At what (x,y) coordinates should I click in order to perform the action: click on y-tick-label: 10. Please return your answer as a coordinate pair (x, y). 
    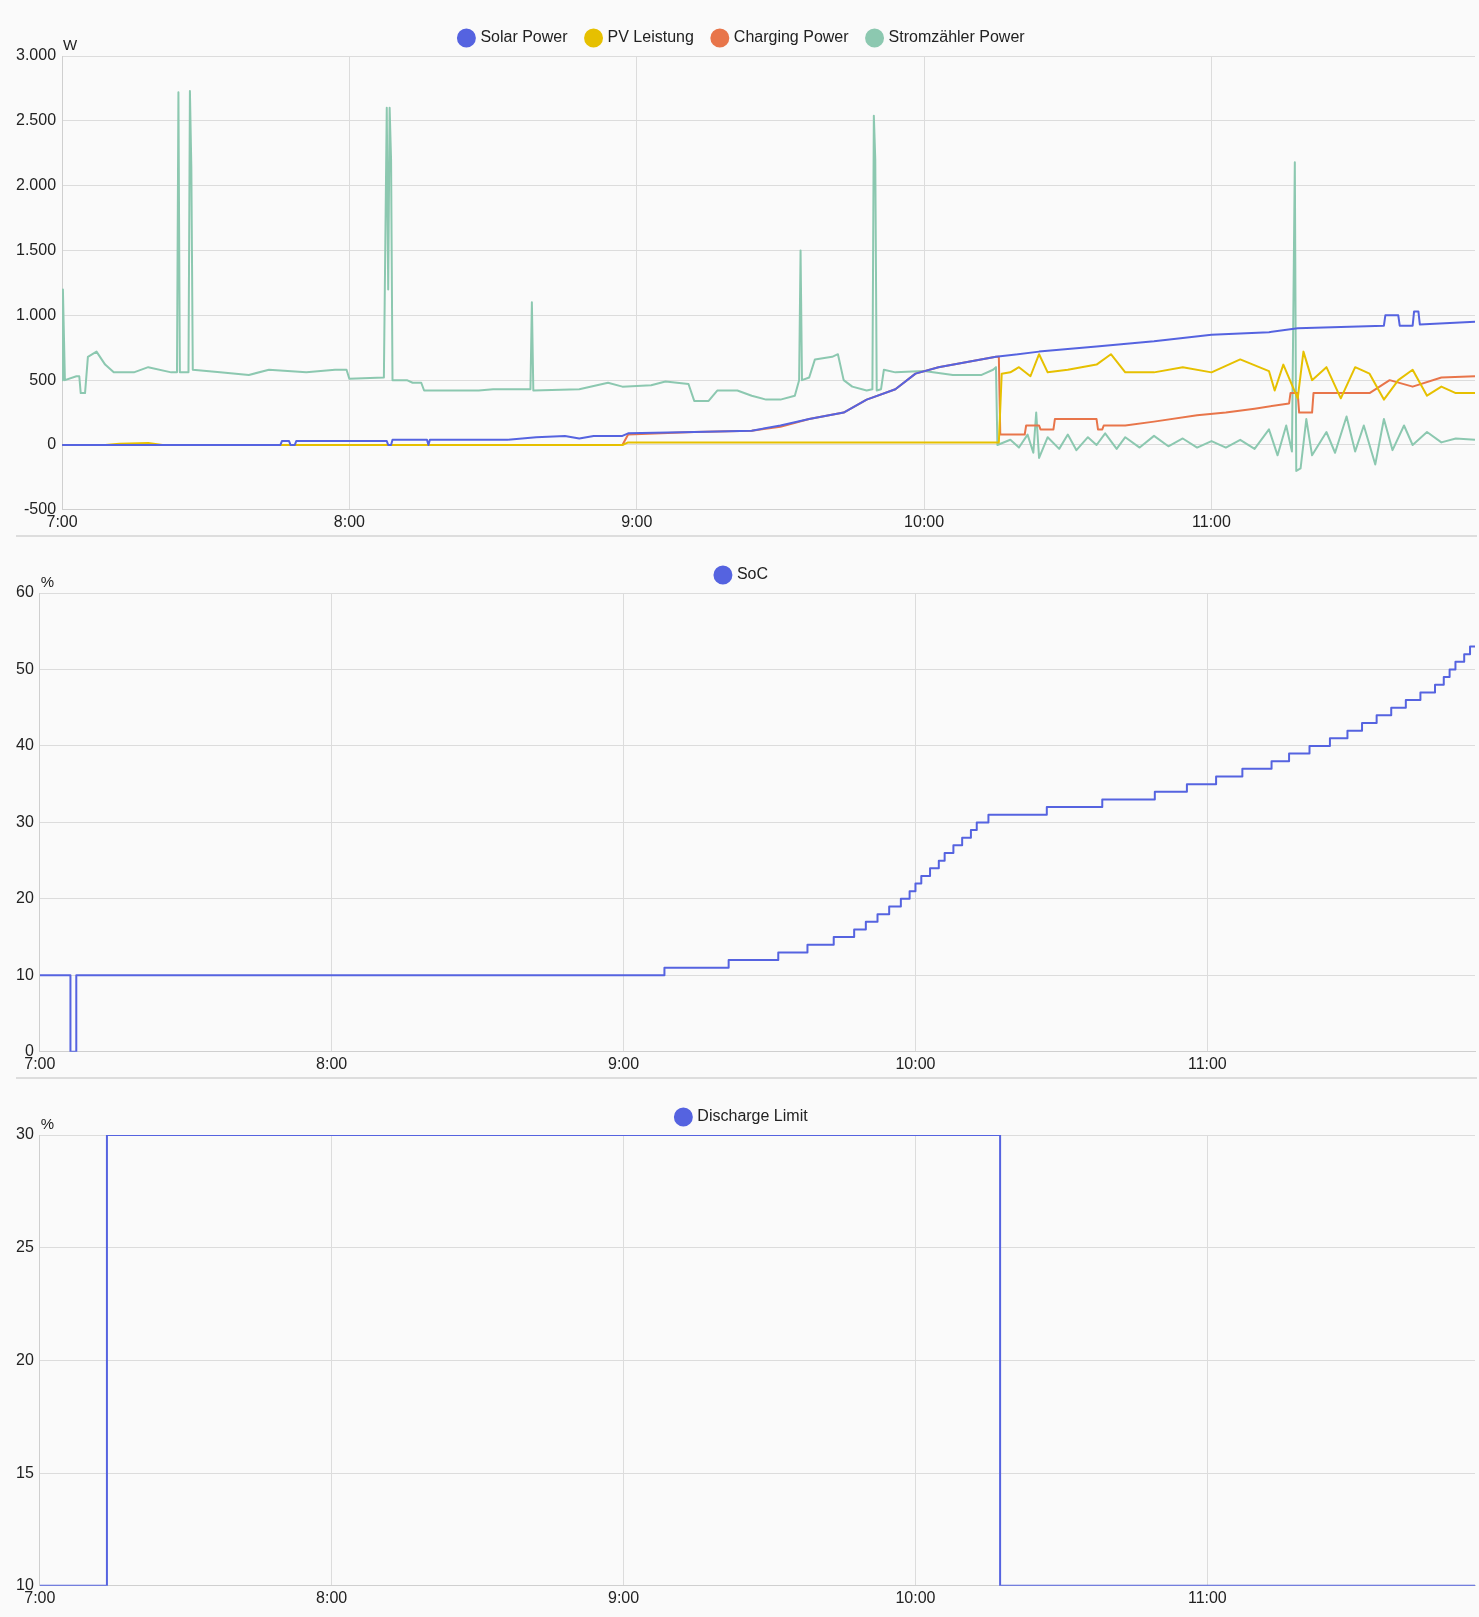
    Looking at the image, I should click on (25, 974).